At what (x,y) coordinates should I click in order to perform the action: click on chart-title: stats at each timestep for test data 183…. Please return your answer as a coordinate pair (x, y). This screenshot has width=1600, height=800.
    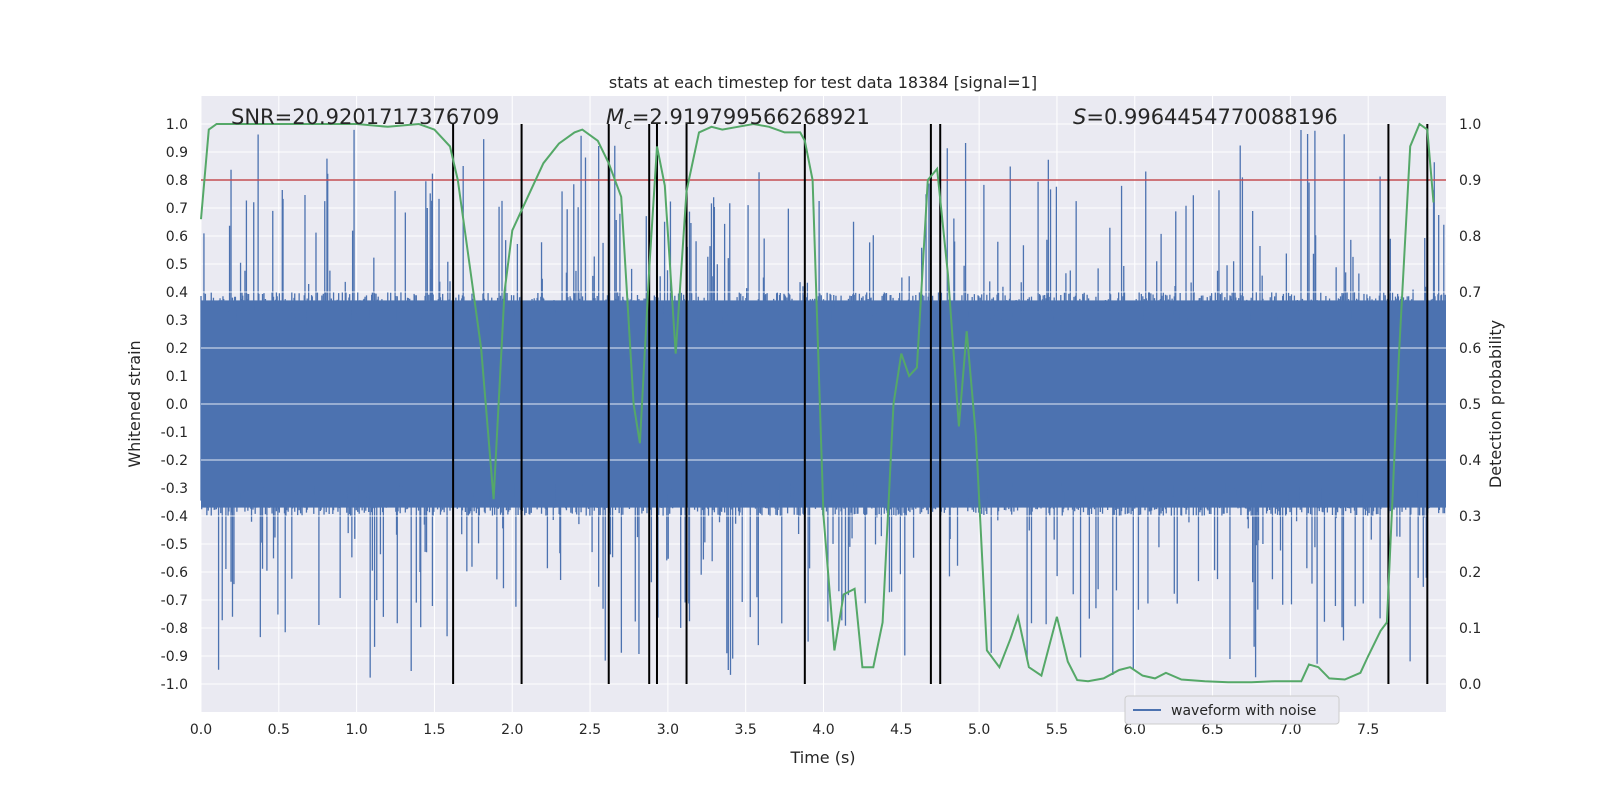
    Looking at the image, I should click on (823, 82).